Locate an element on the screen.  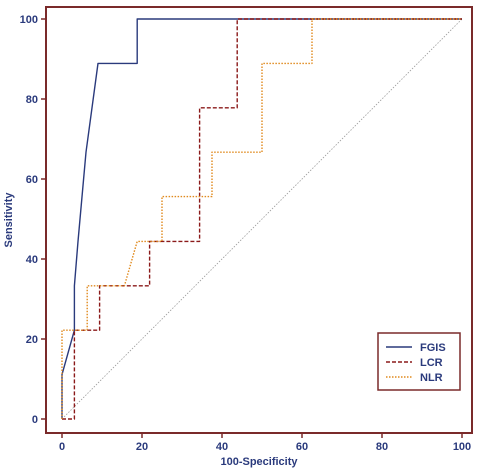
x-axis: 0 20 40 60 80 100 is located at coordinates (265, 443).